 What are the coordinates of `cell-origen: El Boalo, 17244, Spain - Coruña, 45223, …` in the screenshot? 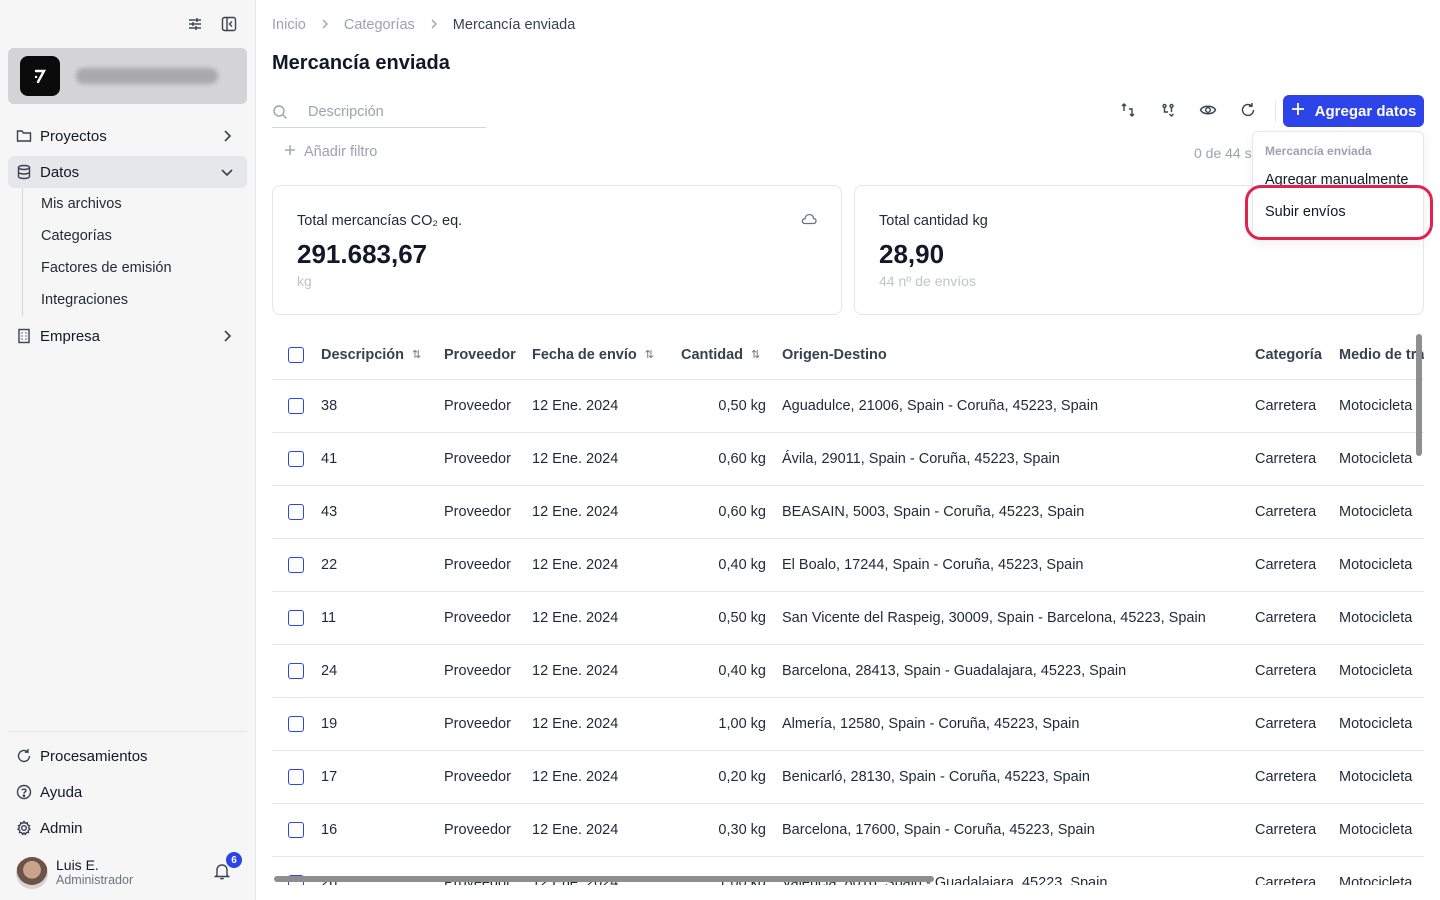 It's located at (933, 565).